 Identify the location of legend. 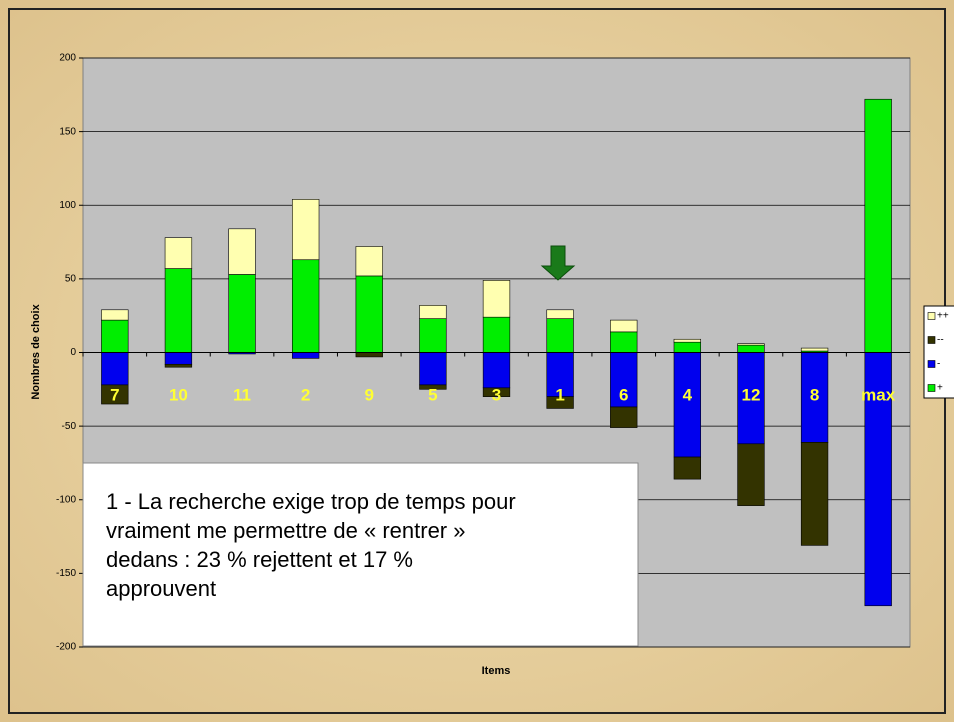
(938, 352).